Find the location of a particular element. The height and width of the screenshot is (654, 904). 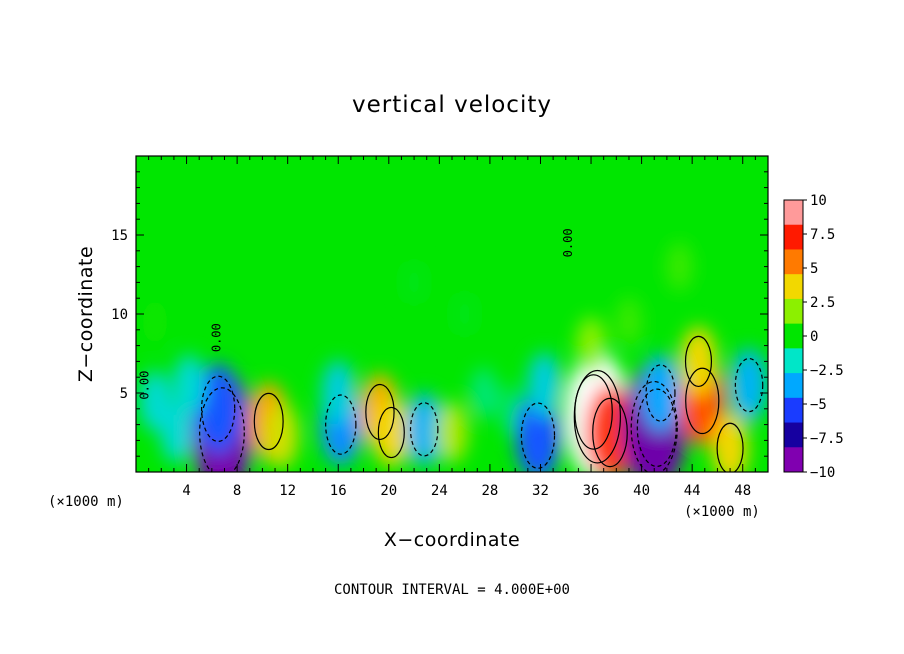

colorbar-tick-label: −7.5 is located at coordinates (827, 439).